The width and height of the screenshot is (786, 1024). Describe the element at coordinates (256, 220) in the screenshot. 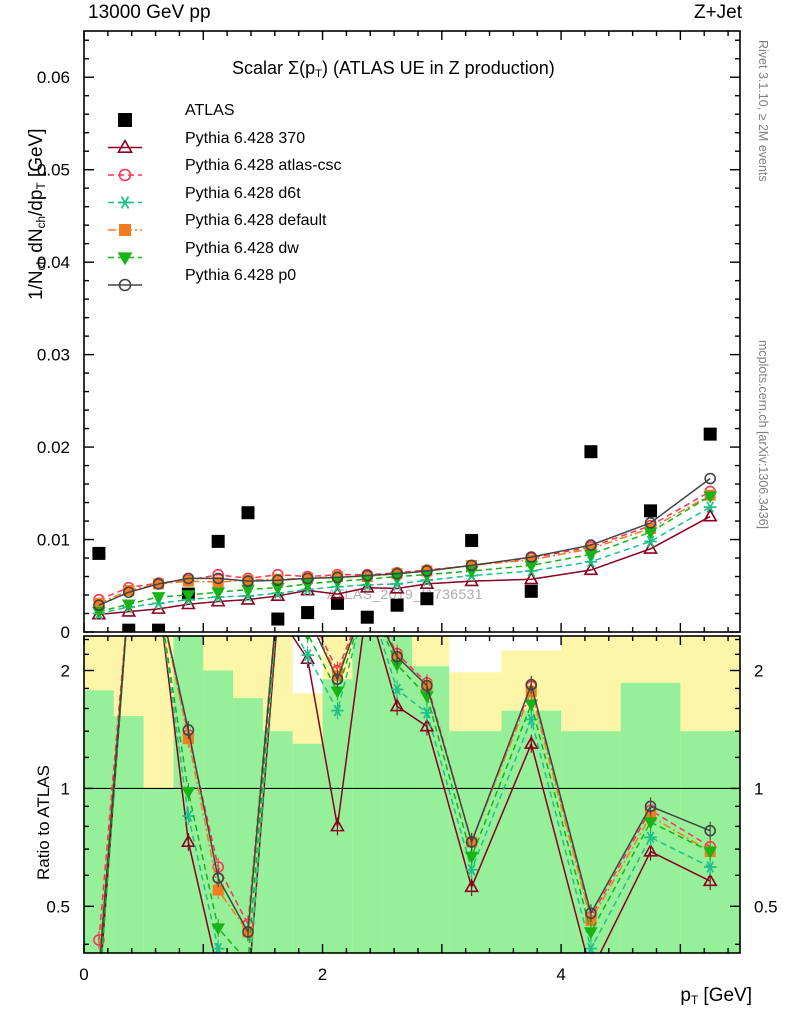

I see `legend-item-label-4: Pythia 6.428 default` at that location.